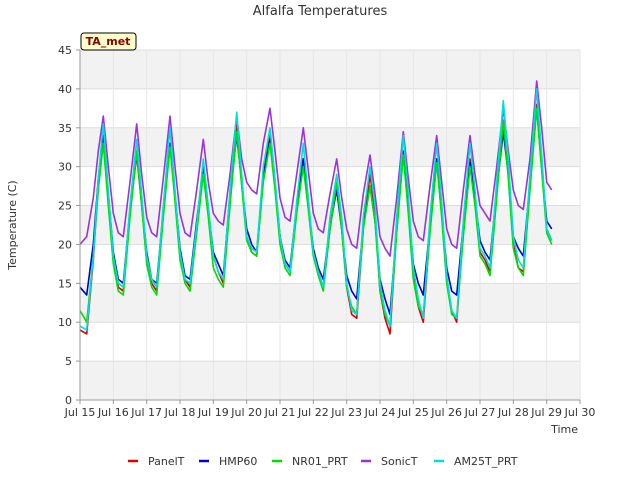 The height and width of the screenshot is (480, 640). I want to click on legend-item-hmp60: HMP60, so click(228, 461).